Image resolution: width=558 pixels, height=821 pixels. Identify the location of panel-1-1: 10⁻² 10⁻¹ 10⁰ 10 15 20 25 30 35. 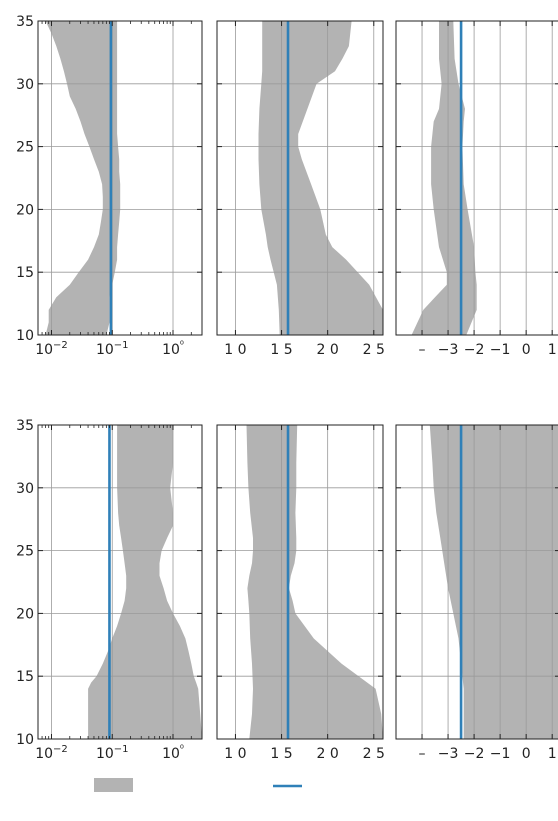
(109, 186).